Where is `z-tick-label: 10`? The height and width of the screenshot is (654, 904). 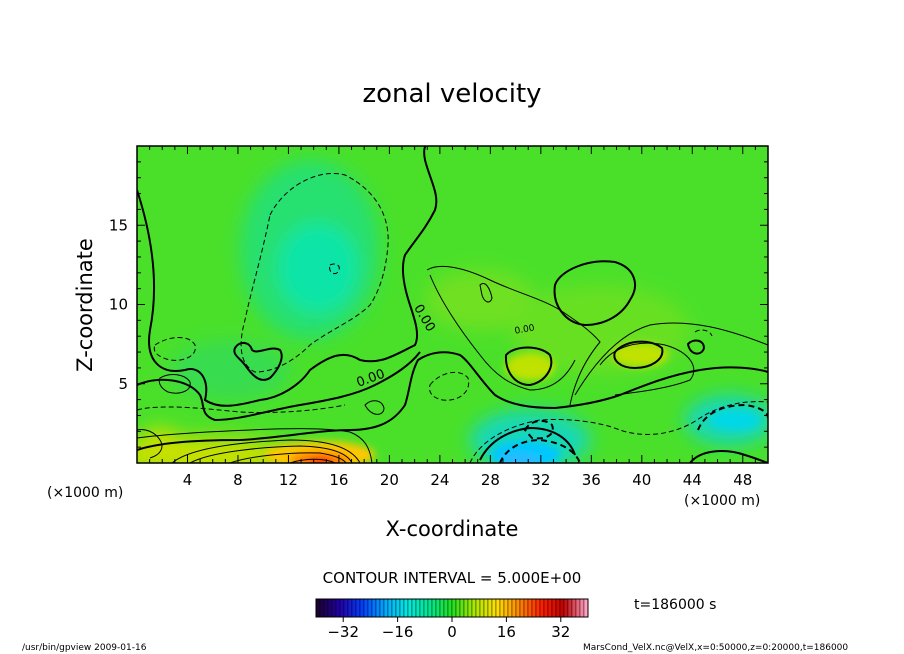
z-tick-label: 10 is located at coordinates (118, 305).